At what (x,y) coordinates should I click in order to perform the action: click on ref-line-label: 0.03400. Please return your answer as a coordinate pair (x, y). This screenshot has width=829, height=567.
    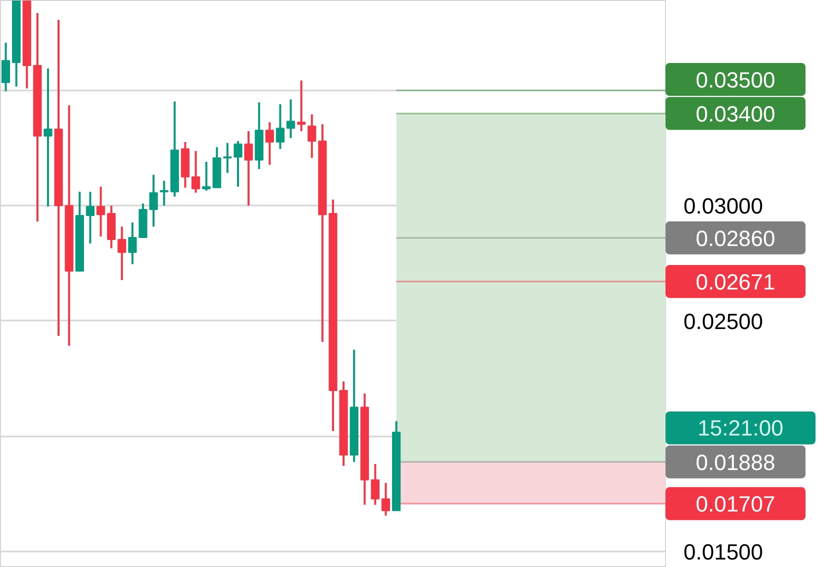
    Looking at the image, I should click on (736, 113).